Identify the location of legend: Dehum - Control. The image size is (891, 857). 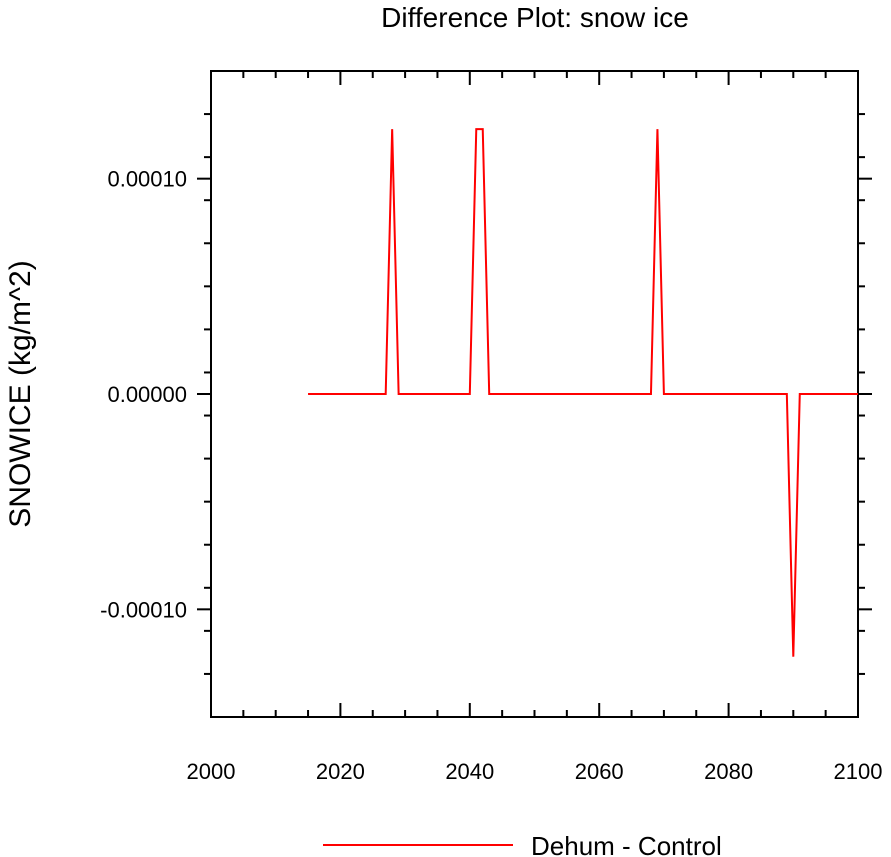
(522, 844).